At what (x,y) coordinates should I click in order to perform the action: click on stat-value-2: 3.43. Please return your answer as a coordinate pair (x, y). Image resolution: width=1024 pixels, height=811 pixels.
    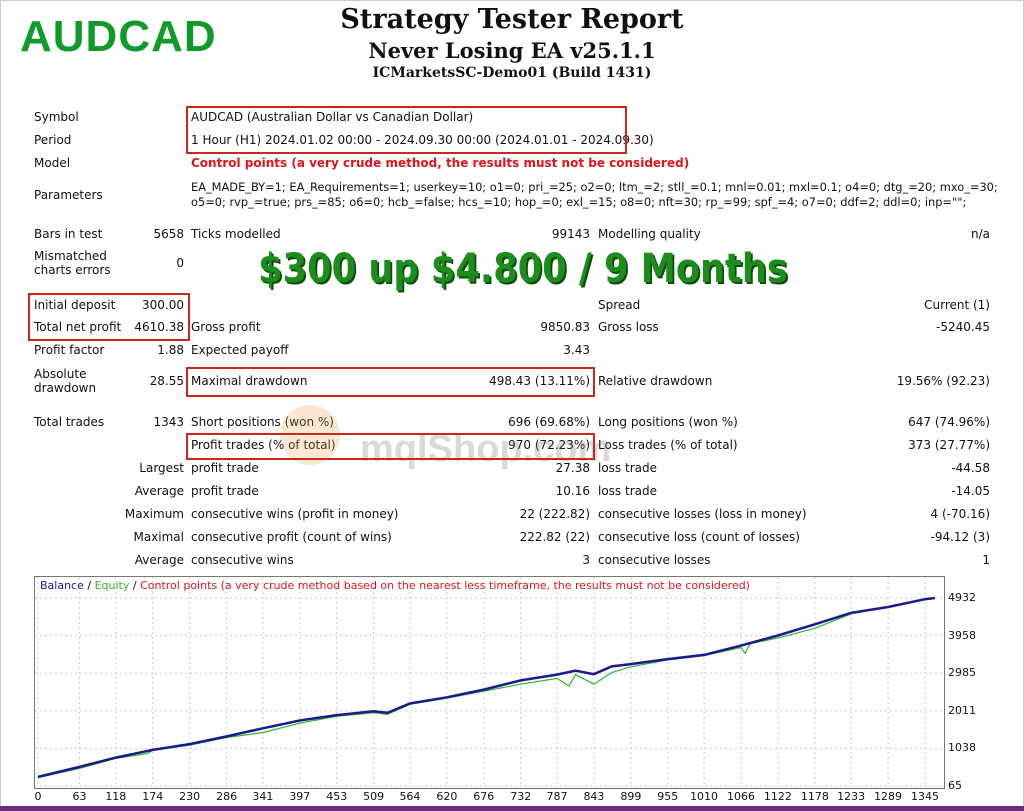
    Looking at the image, I should click on (576, 350).